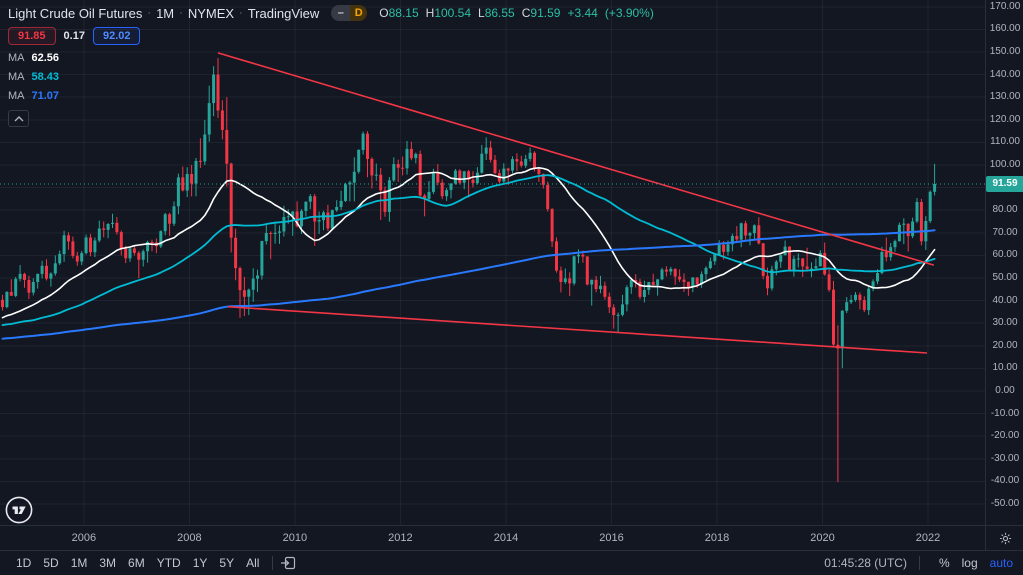  Describe the element at coordinates (1005, 300) in the screenshot. I see `price-axis-label: 40.00` at that location.